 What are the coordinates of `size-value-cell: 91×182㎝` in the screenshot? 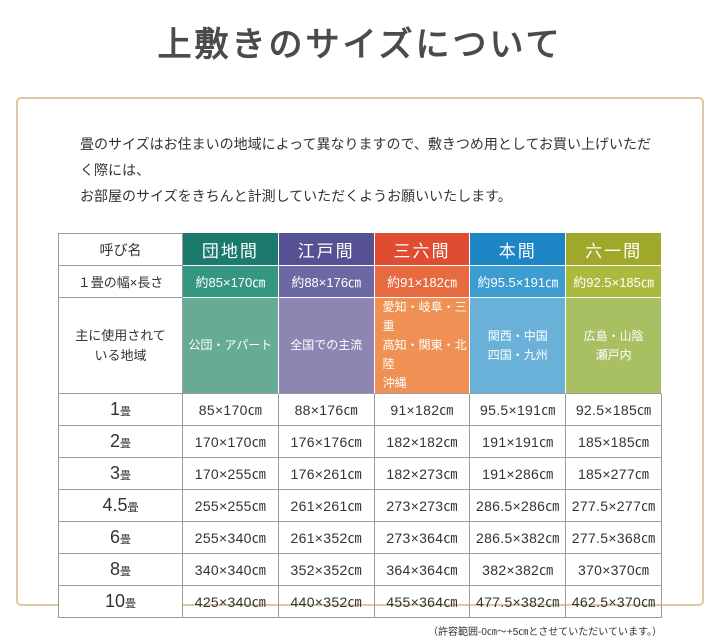 It's located at (422, 410).